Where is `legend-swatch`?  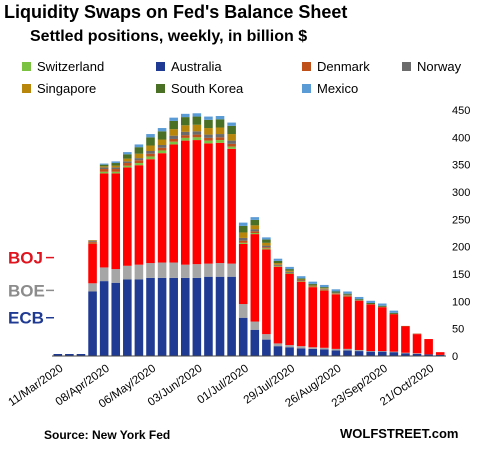
legend-swatch is located at coordinates (160, 66).